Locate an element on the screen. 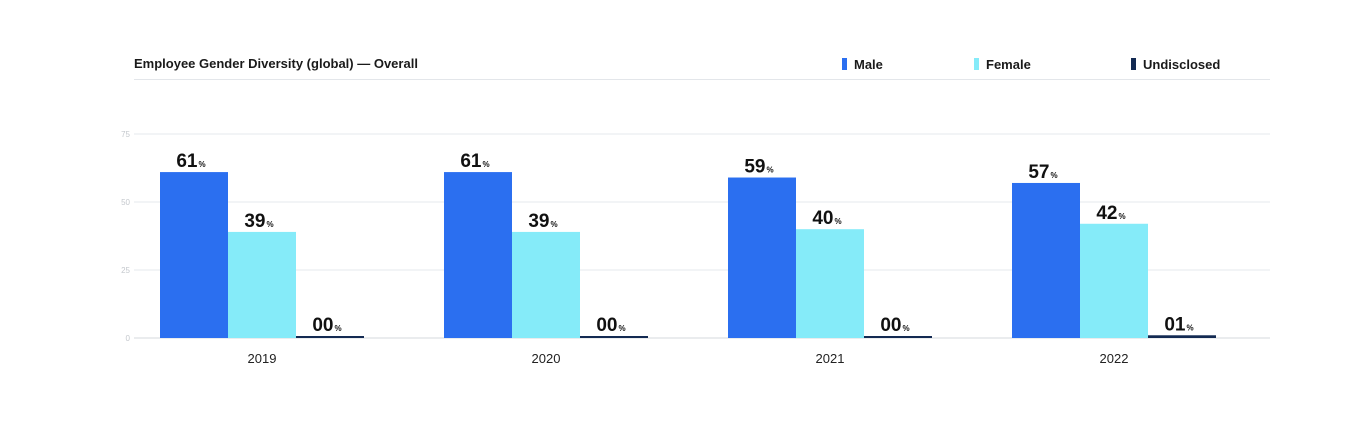 The width and height of the screenshot is (1360, 427). legend-item-female: Female is located at coordinates (1002, 64).